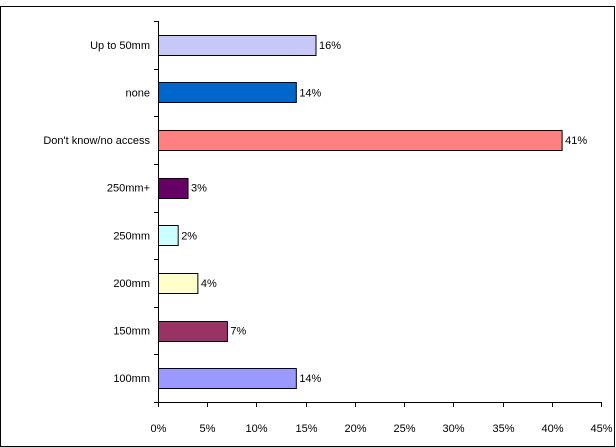  I want to click on data-label: 7%, so click(238, 332).